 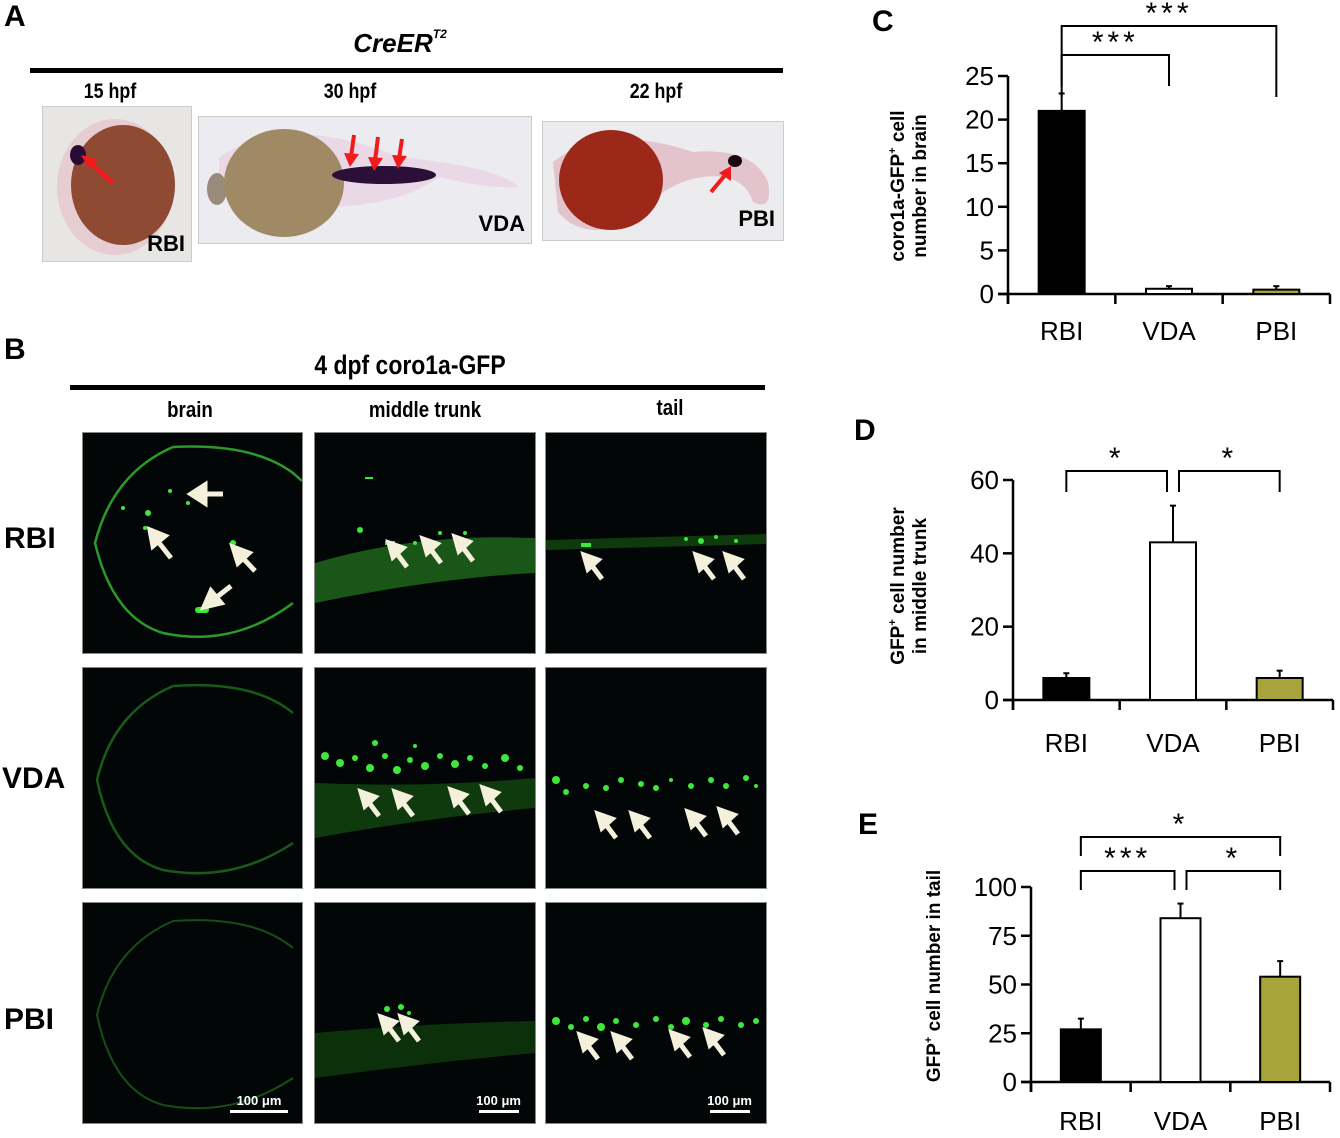 What do you see at coordinates (425, 1013) in the screenshot?
I see `micrograph-pbi-middle-trunk: 100 μm` at bounding box center [425, 1013].